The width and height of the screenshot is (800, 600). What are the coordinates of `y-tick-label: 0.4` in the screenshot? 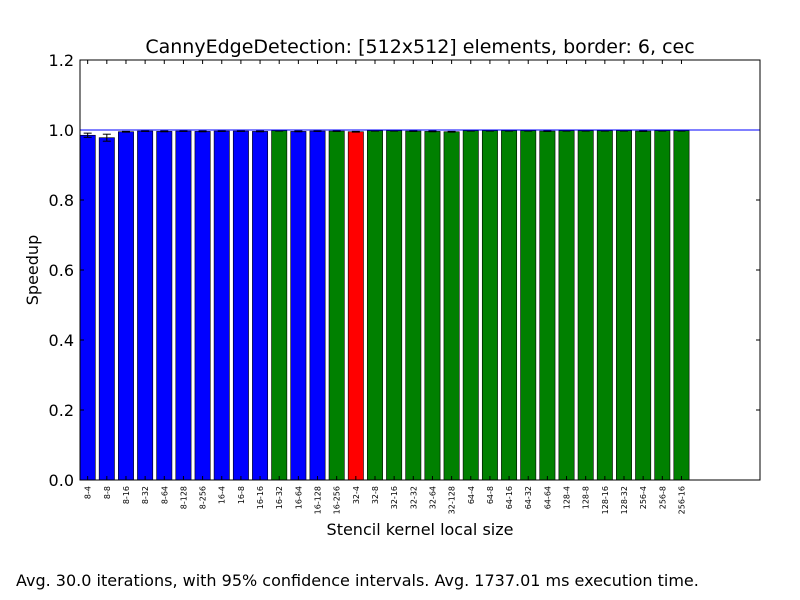 It's located at (61, 340).